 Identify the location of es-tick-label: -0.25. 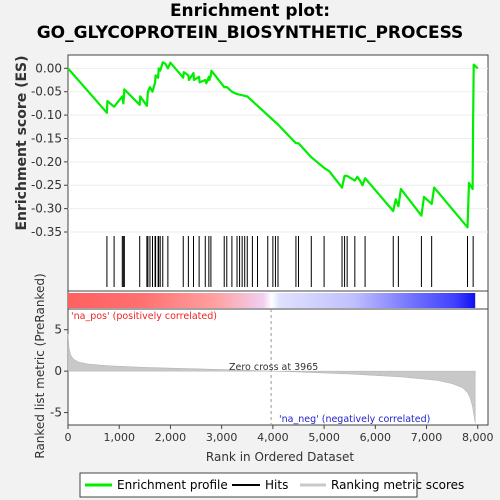
(46, 185).